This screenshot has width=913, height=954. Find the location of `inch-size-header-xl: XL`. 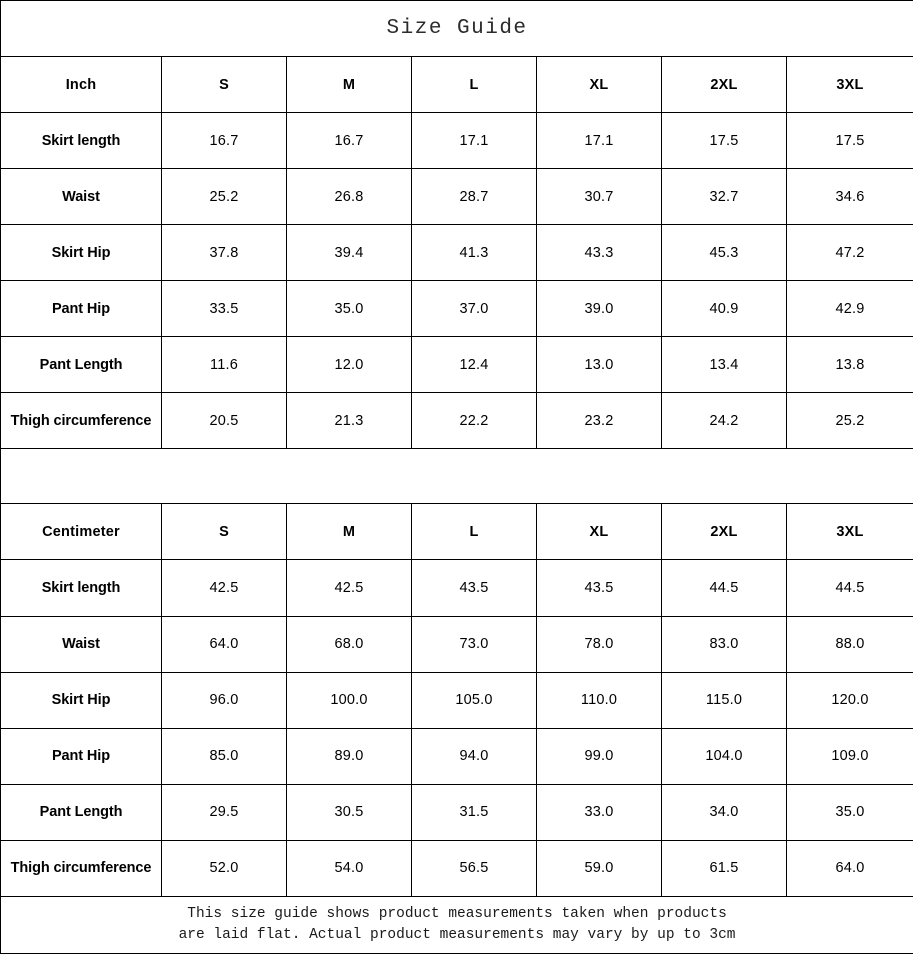

inch-size-header-xl: XL is located at coordinates (599, 85).